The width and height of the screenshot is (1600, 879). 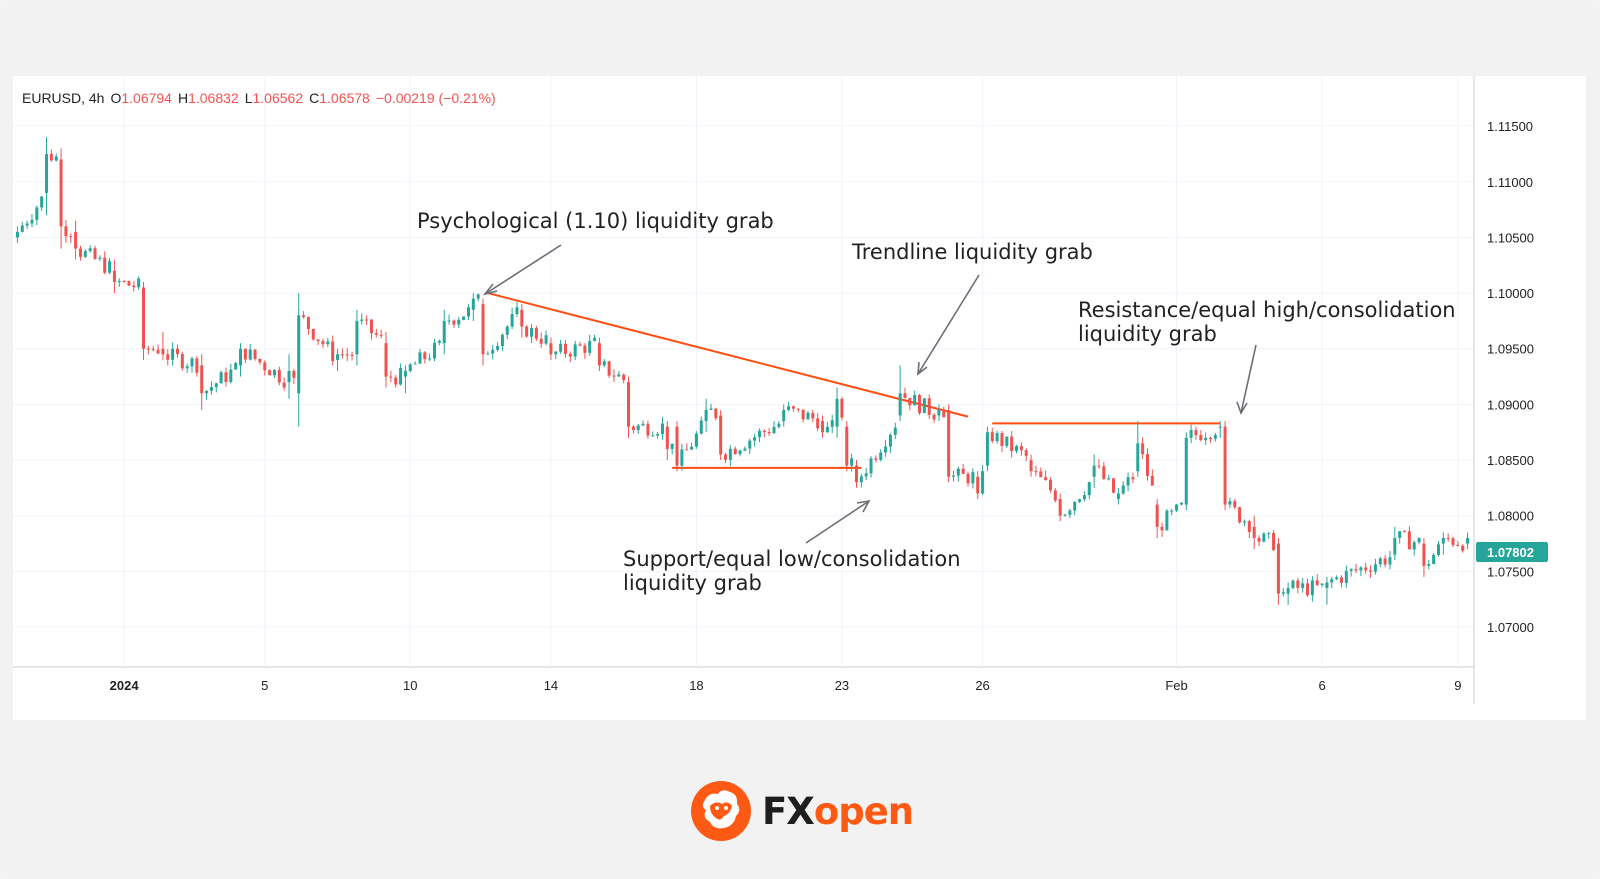 What do you see at coordinates (264, 685) in the screenshot?
I see `time-tick-label: 5` at bounding box center [264, 685].